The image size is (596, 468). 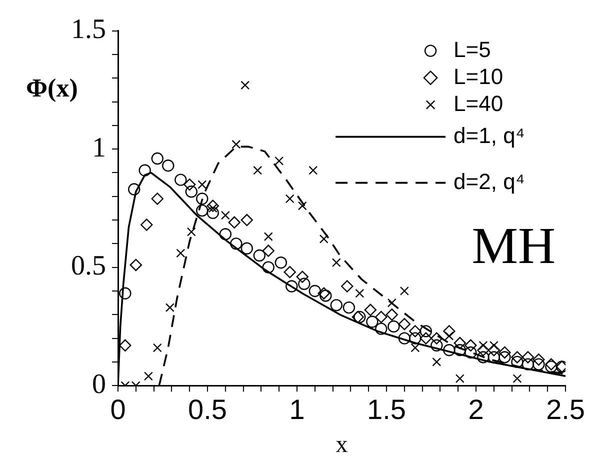 What do you see at coordinates (479, 103) in the screenshot?
I see `legend-label: L=40` at bounding box center [479, 103].